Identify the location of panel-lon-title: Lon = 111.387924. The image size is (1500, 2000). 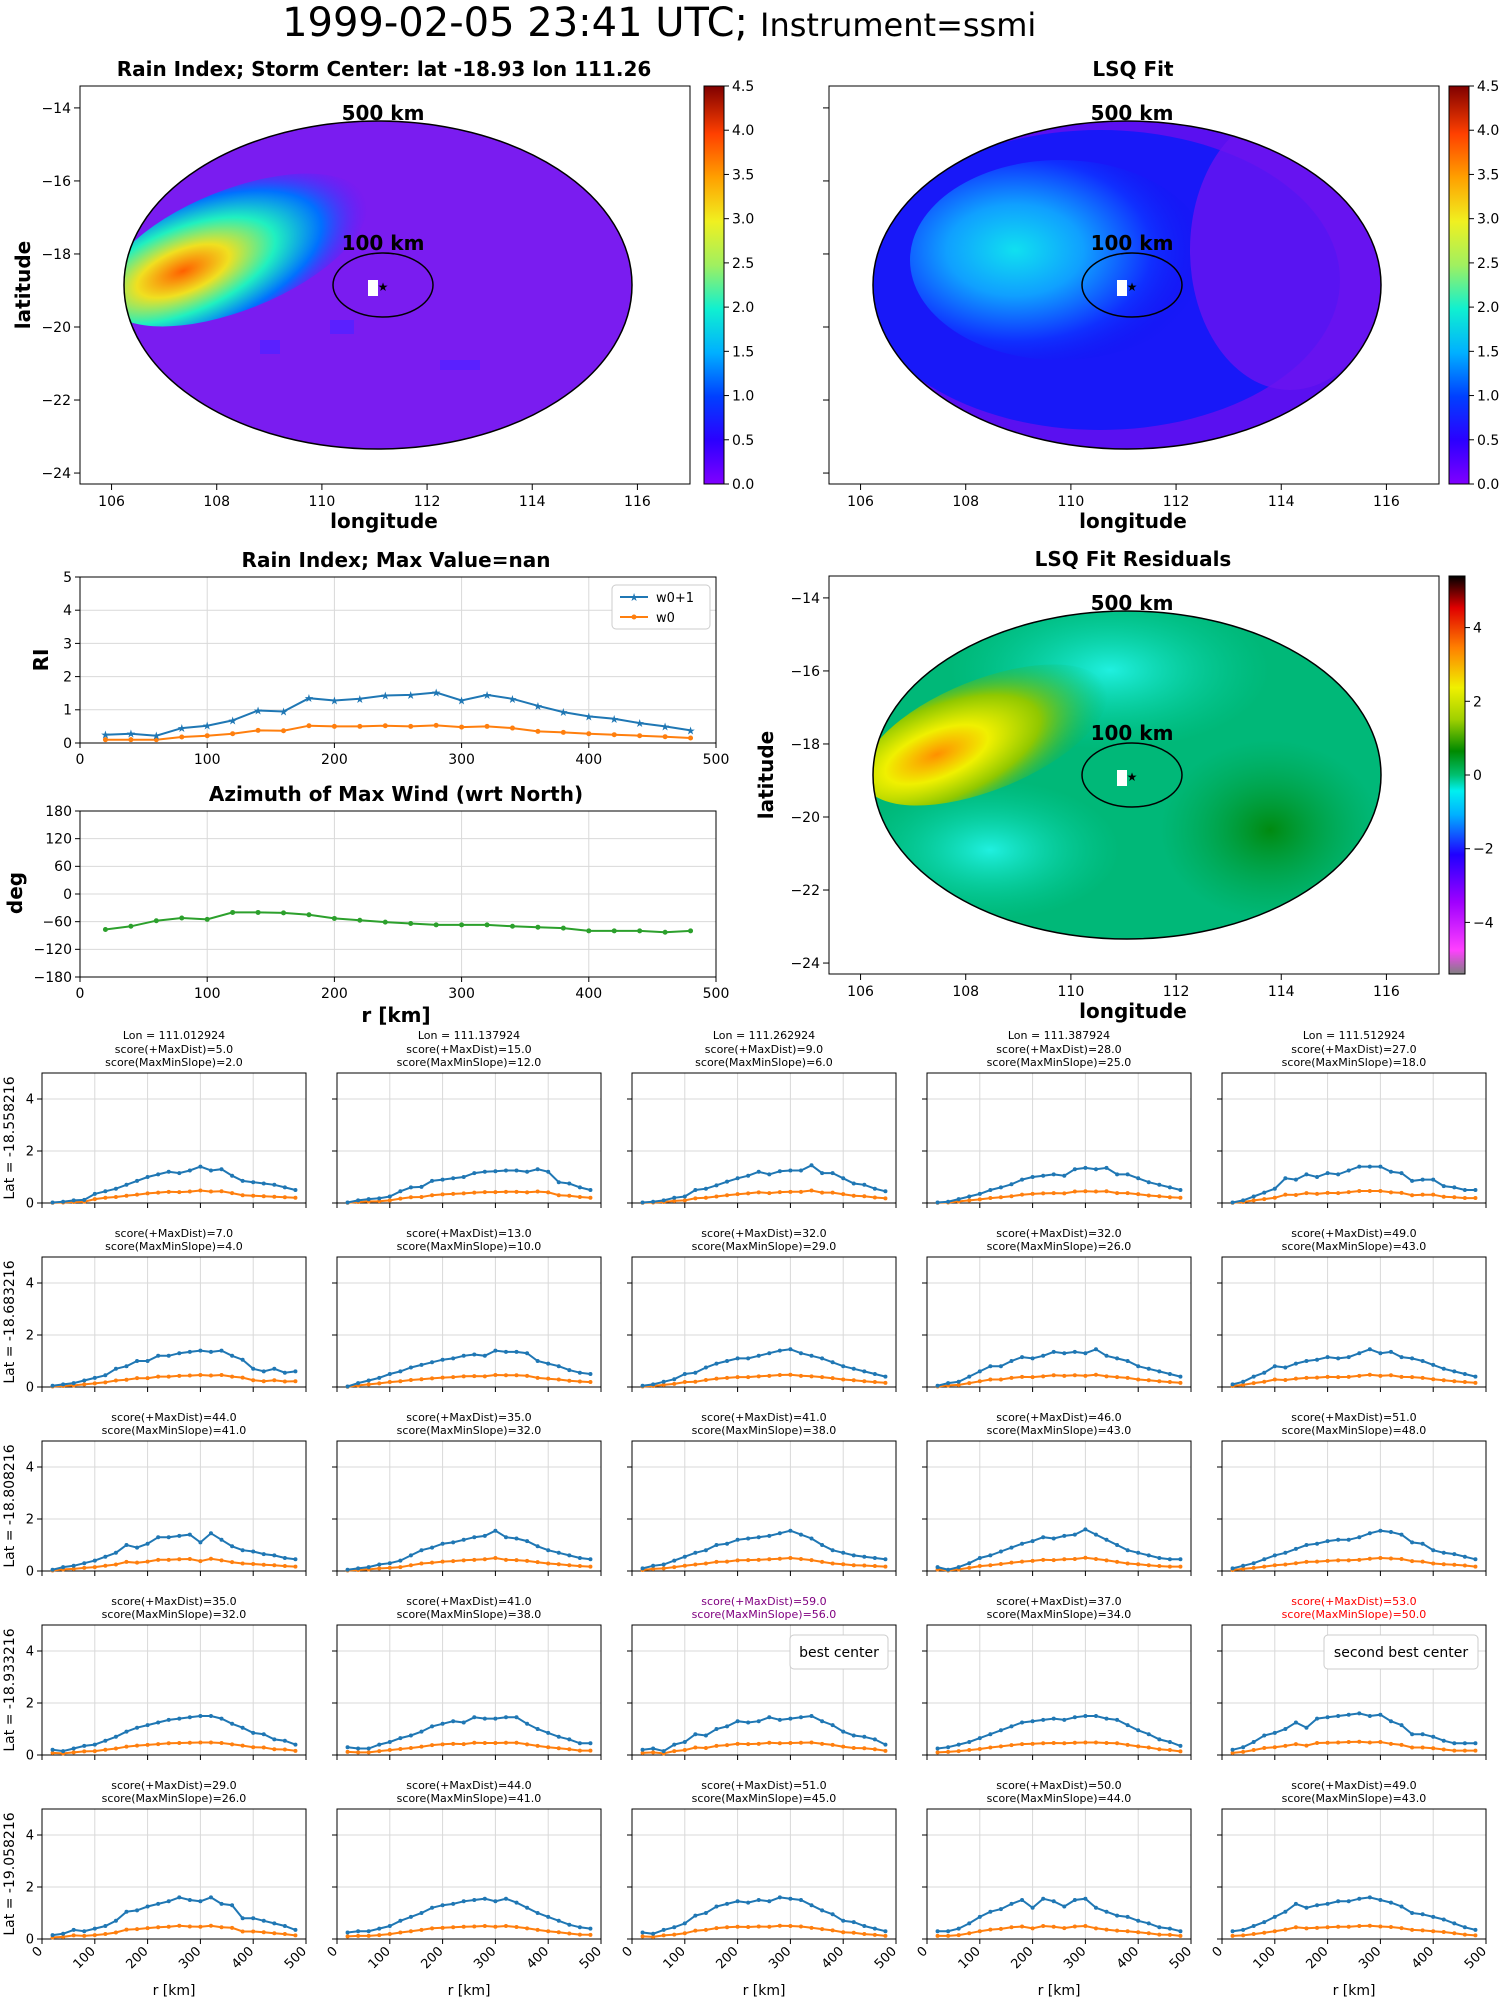
(1059, 1035).